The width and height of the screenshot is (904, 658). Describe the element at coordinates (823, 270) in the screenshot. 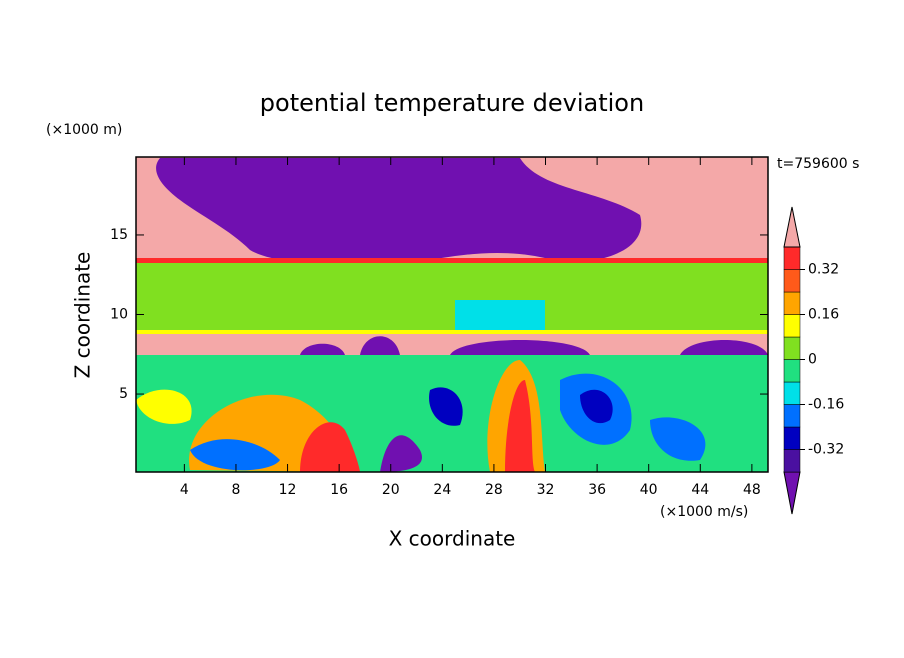

I see `colorbar-tick-label: 0.32` at that location.